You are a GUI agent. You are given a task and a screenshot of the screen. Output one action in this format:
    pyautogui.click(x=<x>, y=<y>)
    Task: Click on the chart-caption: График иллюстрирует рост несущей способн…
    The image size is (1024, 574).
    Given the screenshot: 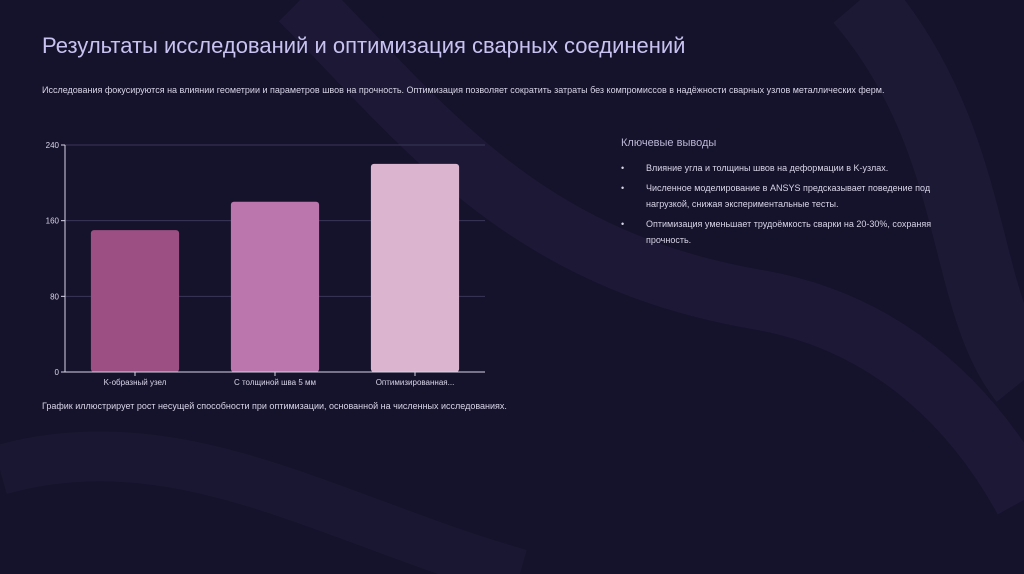 What is the action you would take?
    pyautogui.click(x=274, y=406)
    